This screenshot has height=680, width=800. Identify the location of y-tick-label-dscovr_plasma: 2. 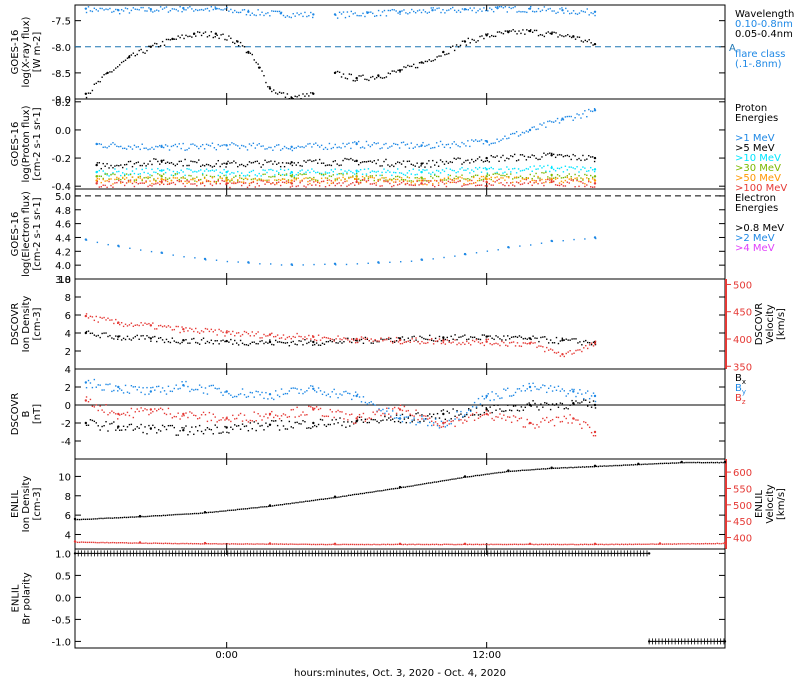
(68, 352).